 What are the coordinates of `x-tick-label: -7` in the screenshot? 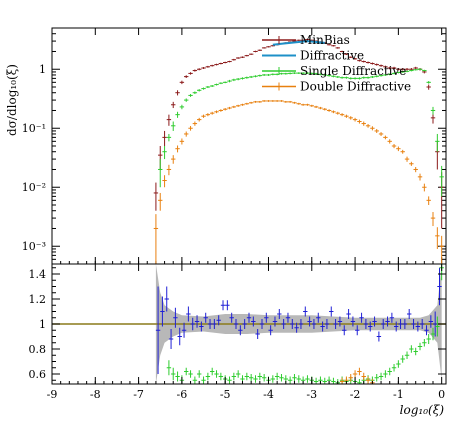 It's located at (138, 394).